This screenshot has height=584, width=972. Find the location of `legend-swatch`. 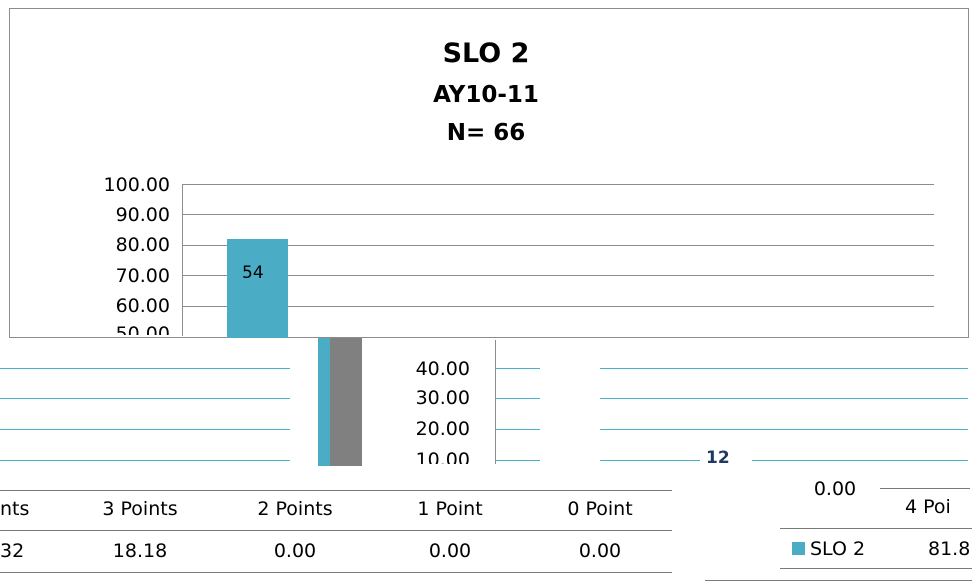

legend-swatch is located at coordinates (798, 548).